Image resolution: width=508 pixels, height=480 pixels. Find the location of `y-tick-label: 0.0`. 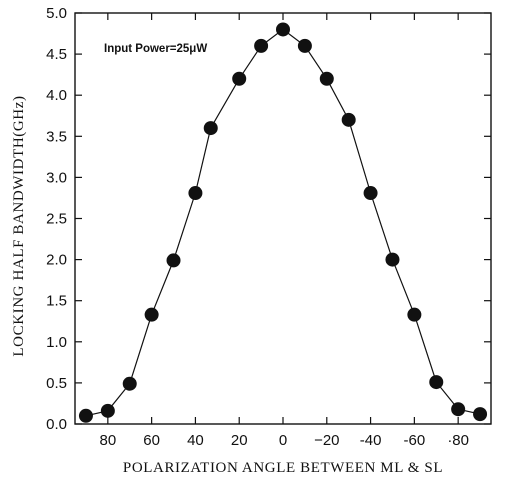

y-tick-label: 0.0 is located at coordinates (56, 424).